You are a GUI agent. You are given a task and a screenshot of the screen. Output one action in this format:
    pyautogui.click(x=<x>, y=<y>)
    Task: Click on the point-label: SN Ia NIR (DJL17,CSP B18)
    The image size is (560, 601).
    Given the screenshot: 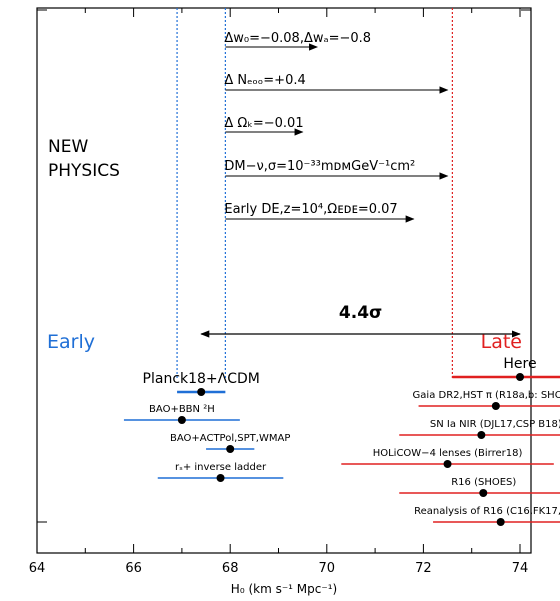 What is the action you would take?
    pyautogui.click(x=495, y=424)
    